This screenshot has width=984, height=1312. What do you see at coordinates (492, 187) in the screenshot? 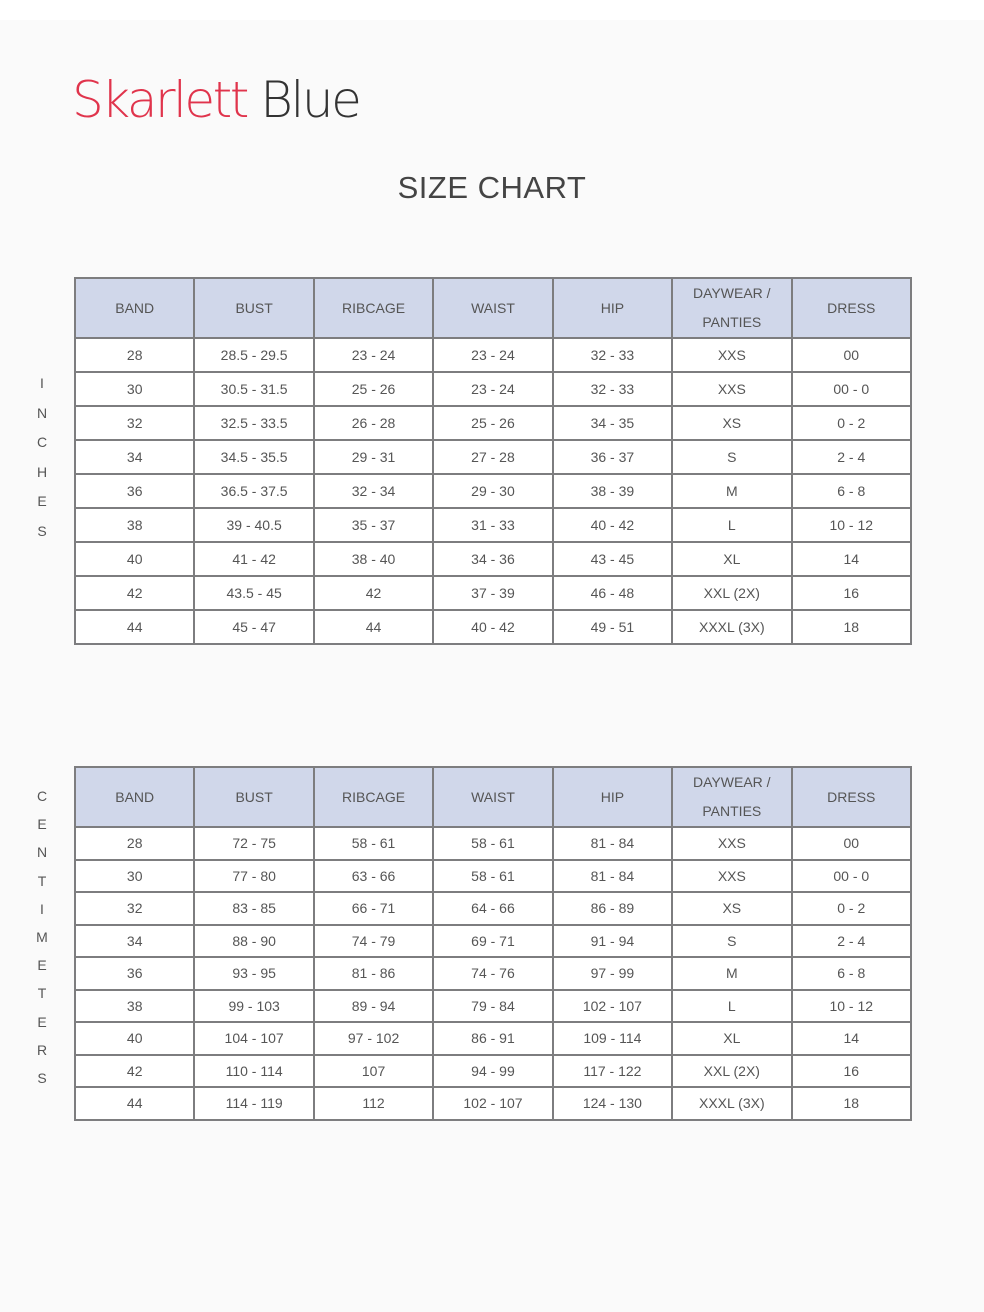
I see `page-title: SIZE CHART` at bounding box center [492, 187].